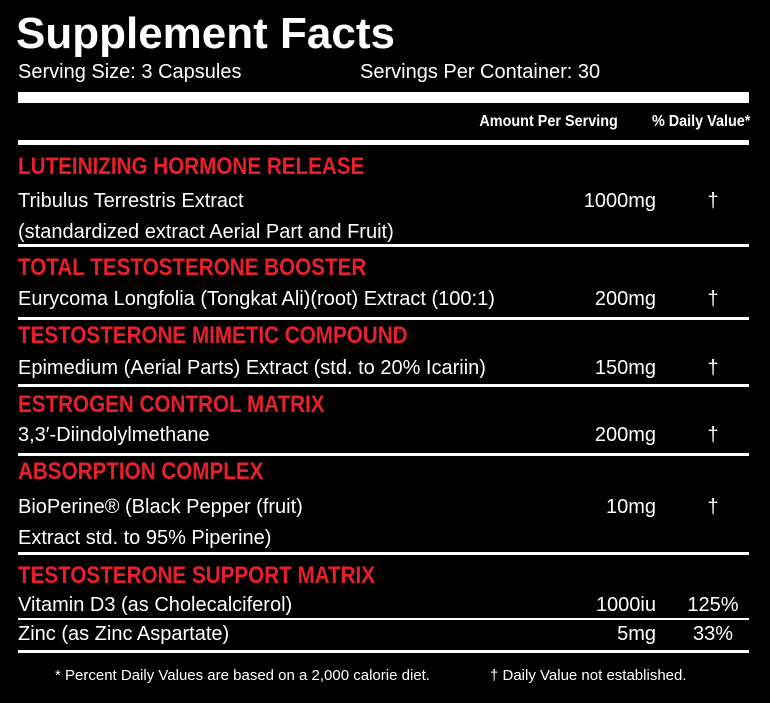 The image size is (770, 703). What do you see at coordinates (630, 507) in the screenshot?
I see `amount: 10mg` at bounding box center [630, 507].